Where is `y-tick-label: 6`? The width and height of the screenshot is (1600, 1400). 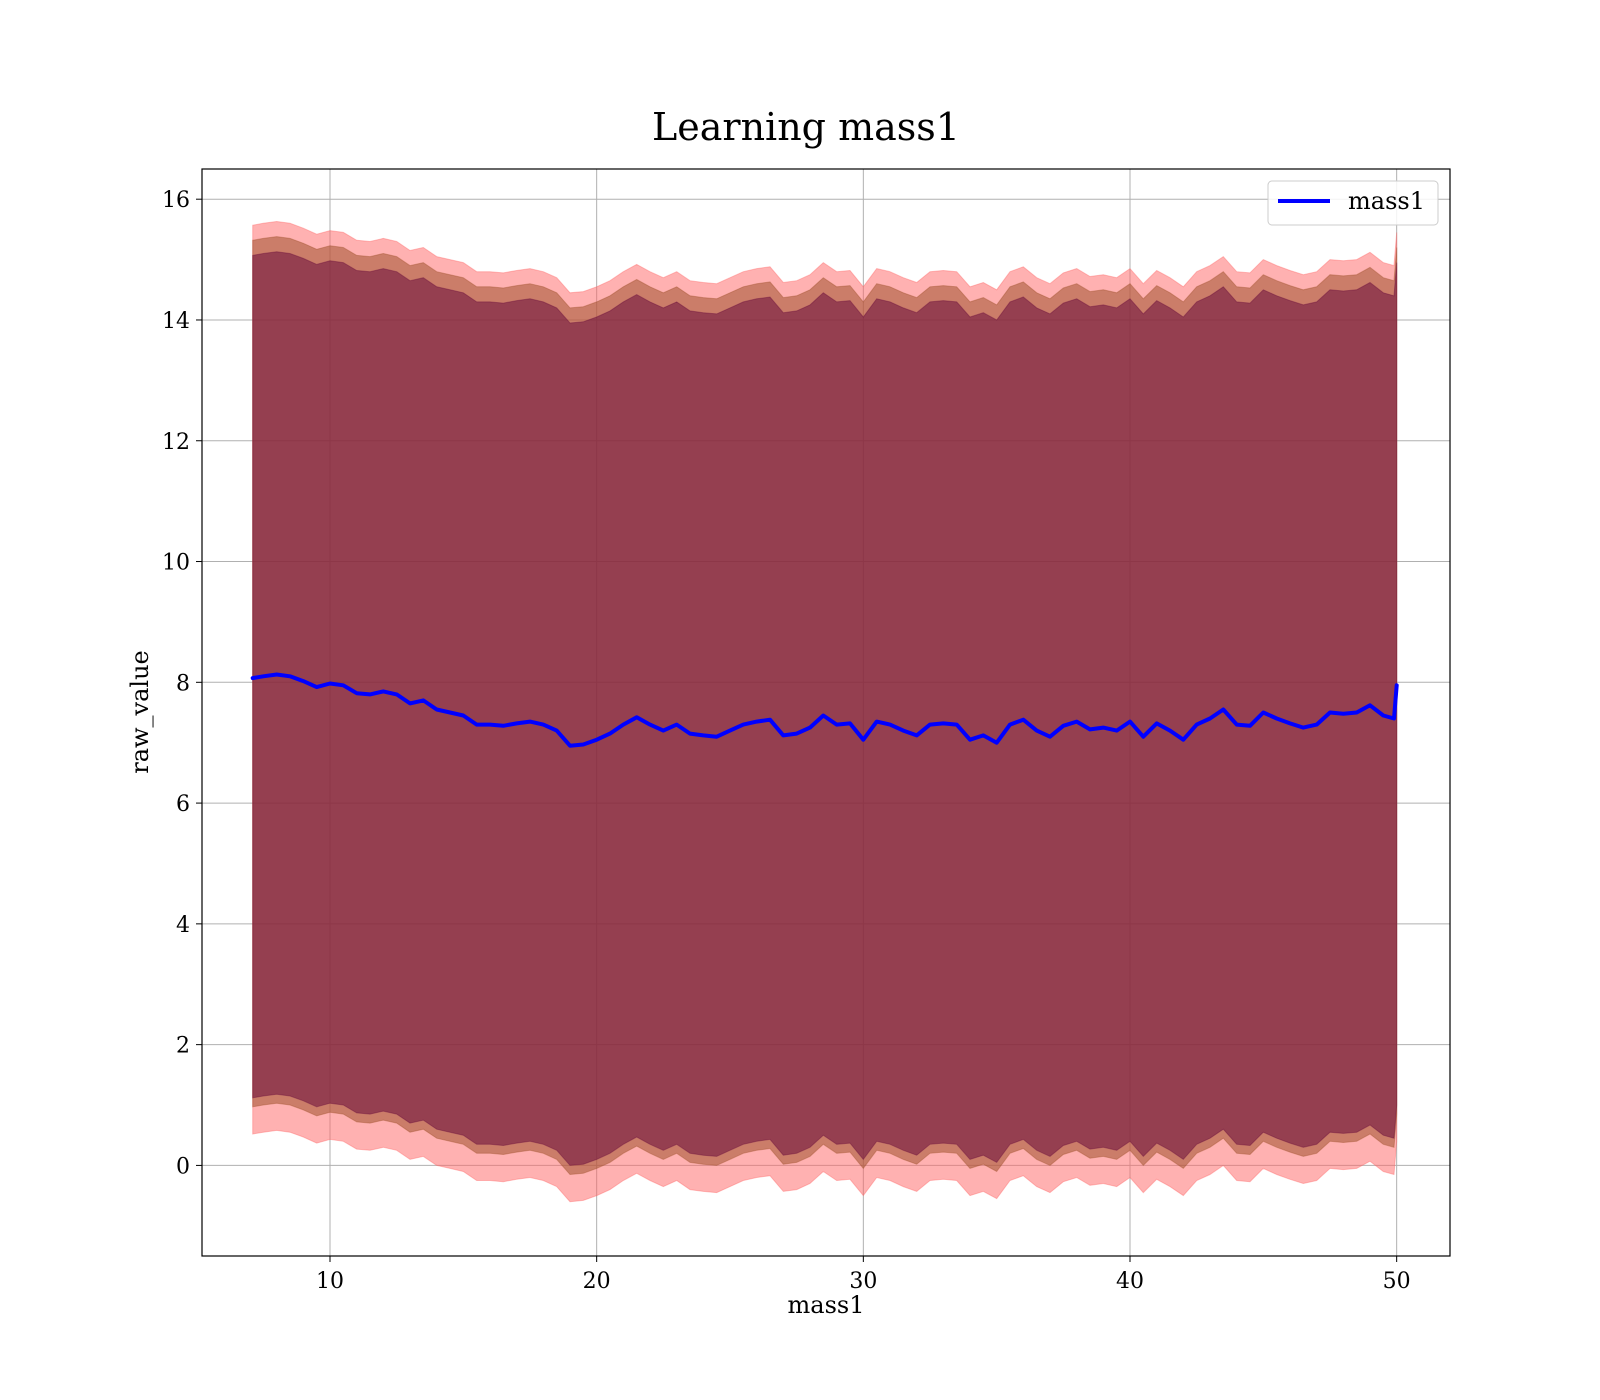
y-tick-label: 6 is located at coordinates (183, 804).